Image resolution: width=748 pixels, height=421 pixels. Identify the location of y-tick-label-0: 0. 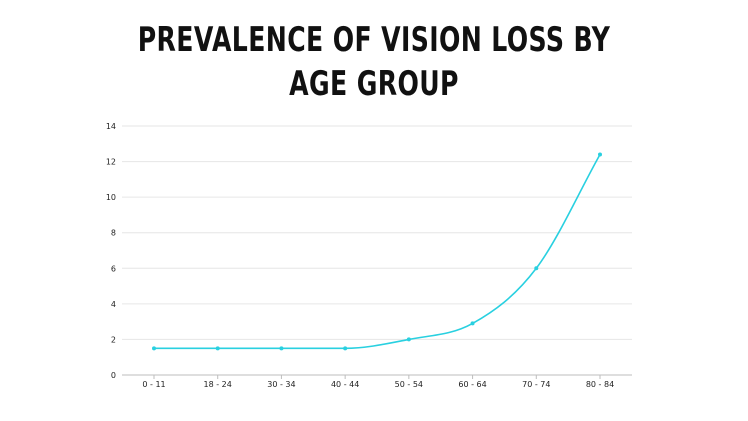
(113, 375).